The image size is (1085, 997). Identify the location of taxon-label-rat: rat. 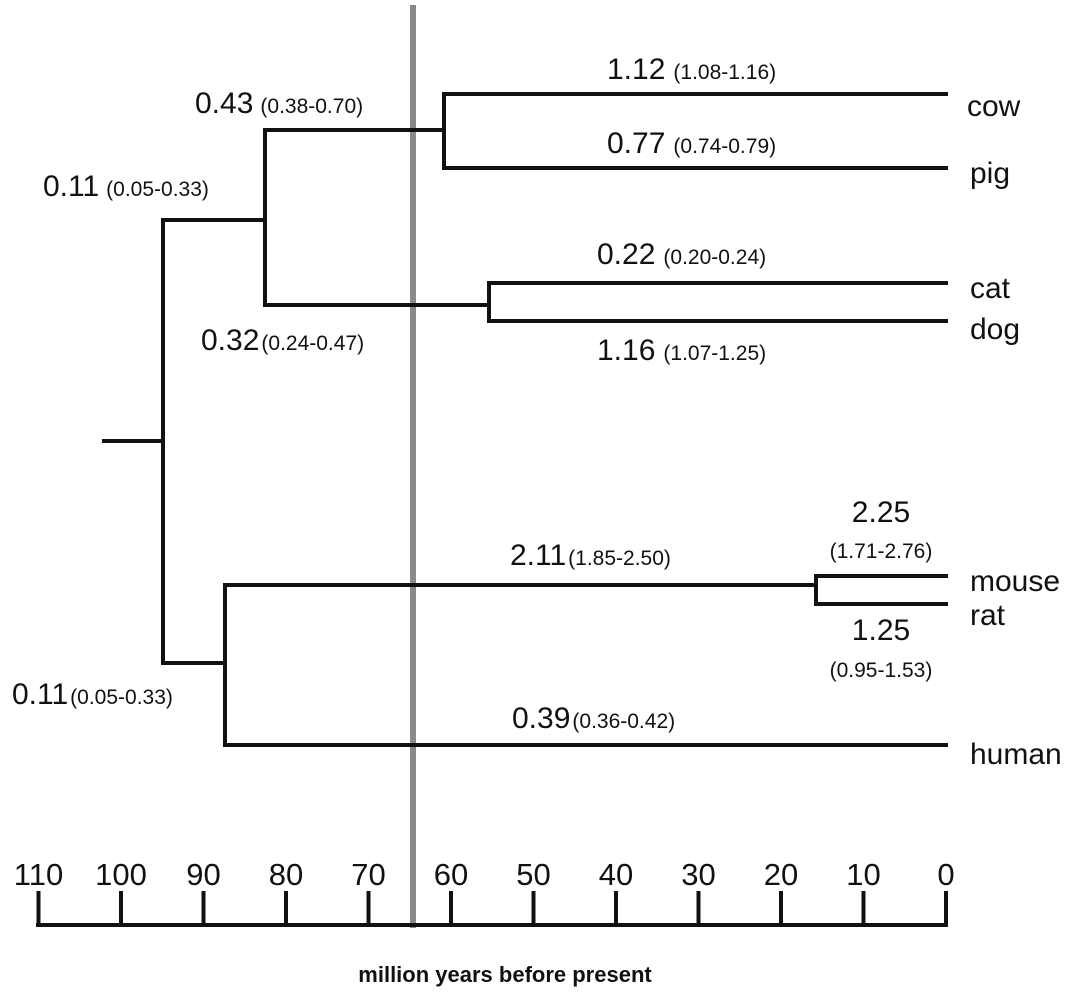
(988, 615).